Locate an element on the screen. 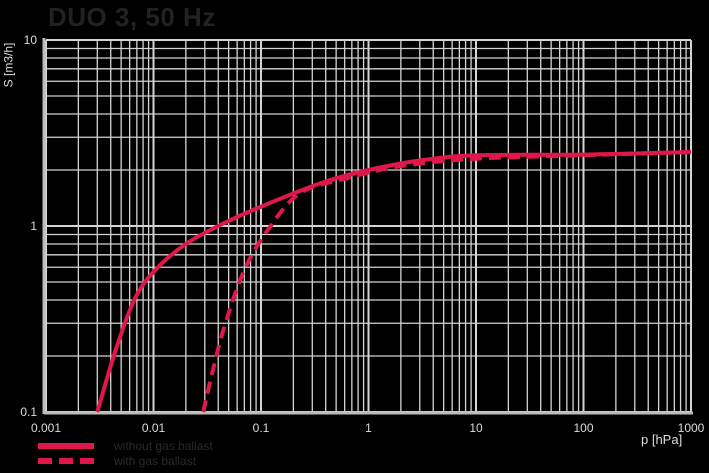 This screenshot has height=473, width=709. solid-line-swatch is located at coordinates (66, 445).